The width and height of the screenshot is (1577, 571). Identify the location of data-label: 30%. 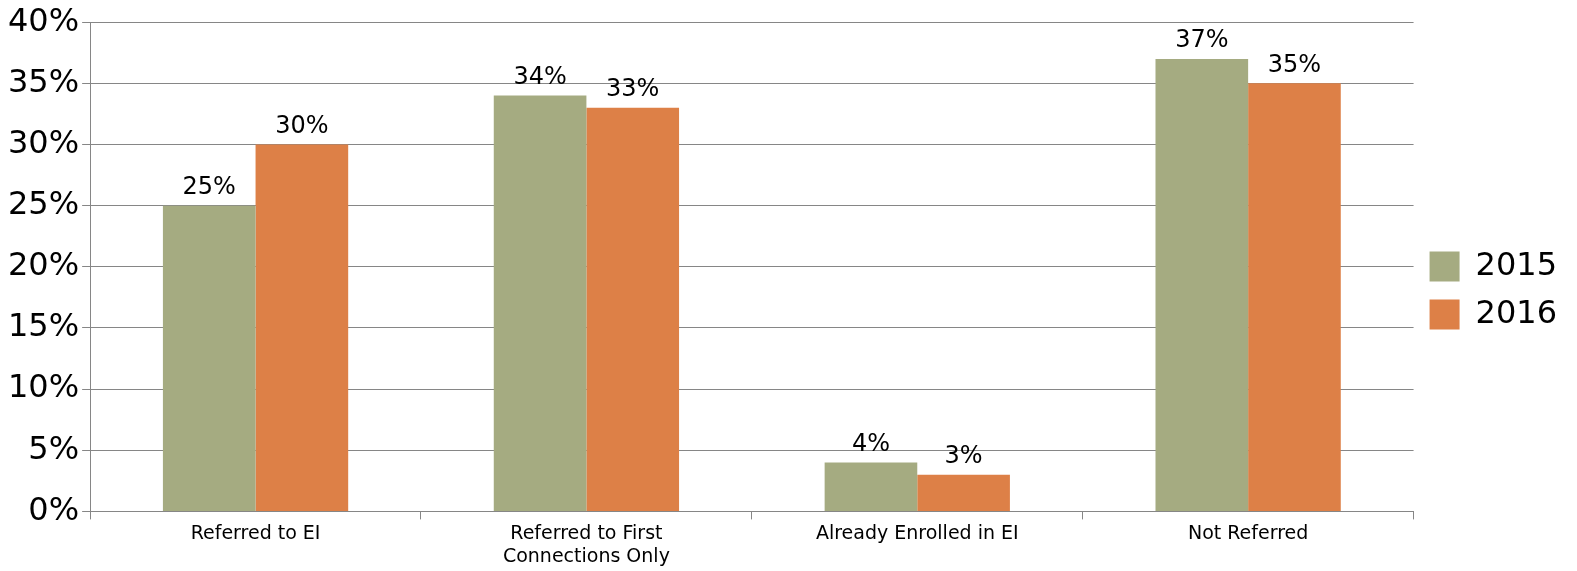
(302, 124).